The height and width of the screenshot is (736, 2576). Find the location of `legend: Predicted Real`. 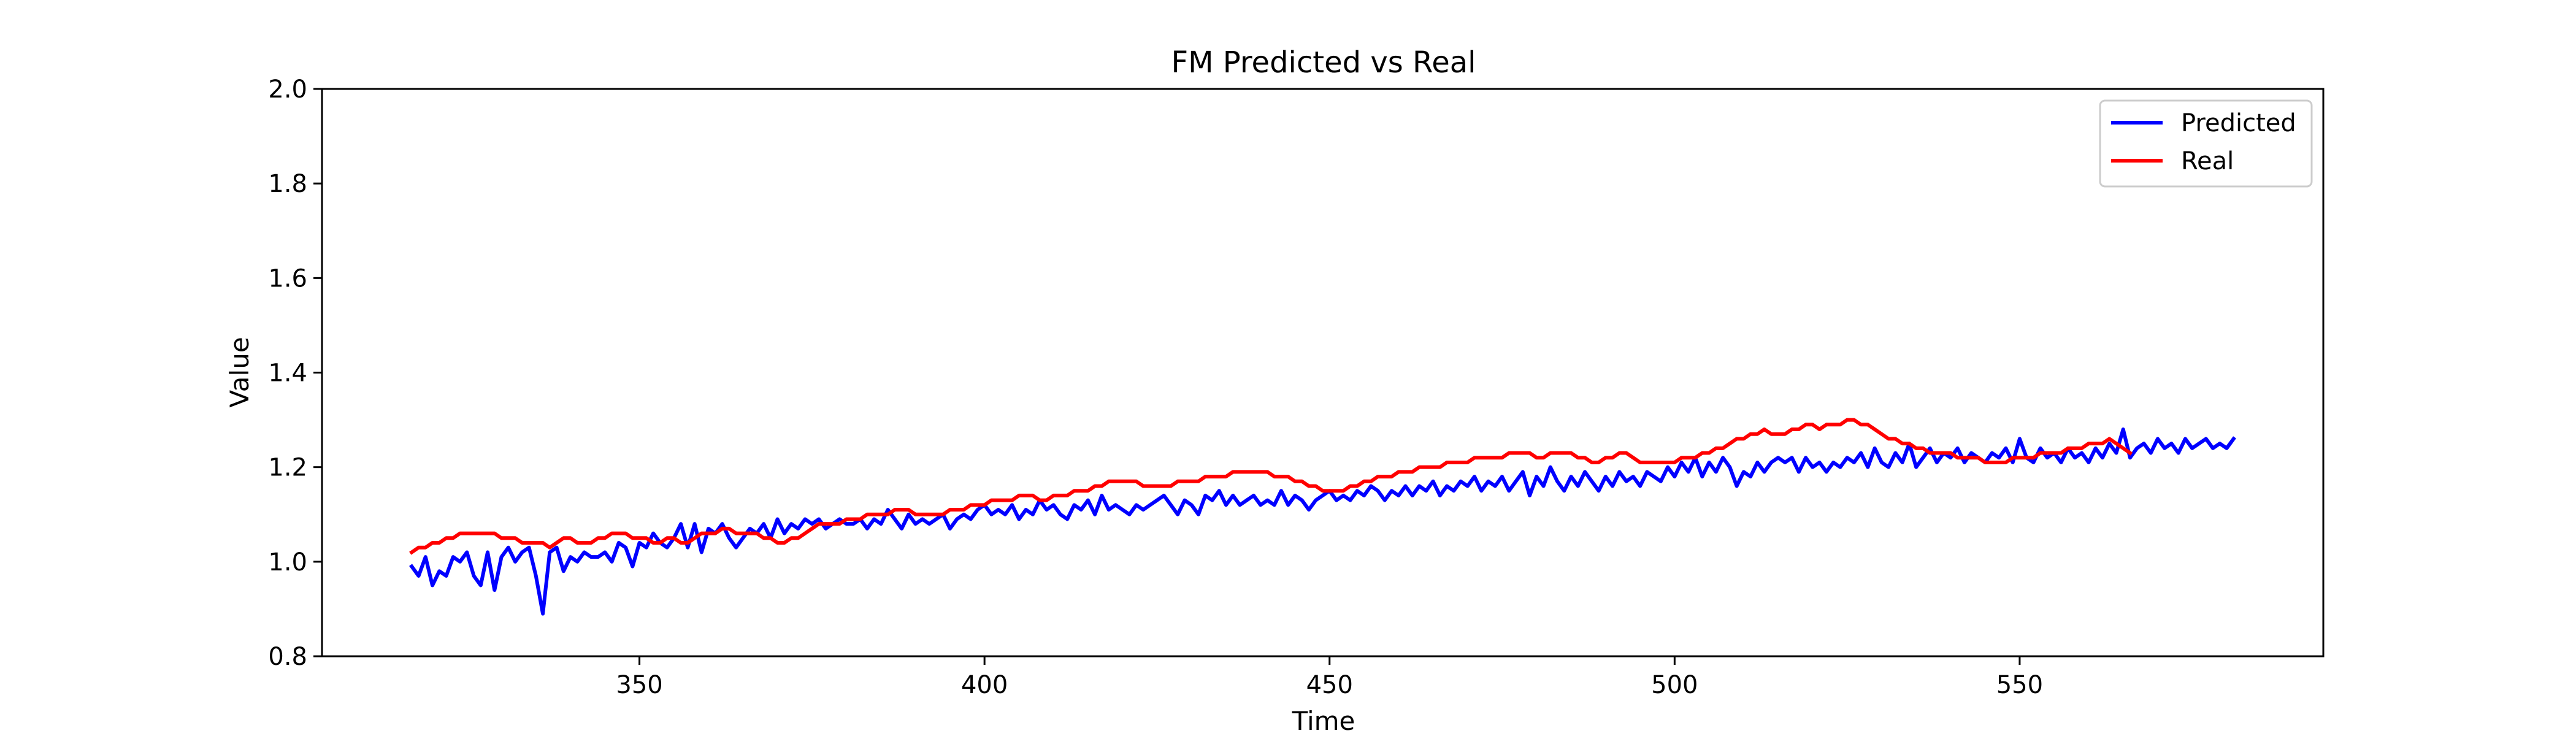

legend: Predicted Real is located at coordinates (2206, 143).